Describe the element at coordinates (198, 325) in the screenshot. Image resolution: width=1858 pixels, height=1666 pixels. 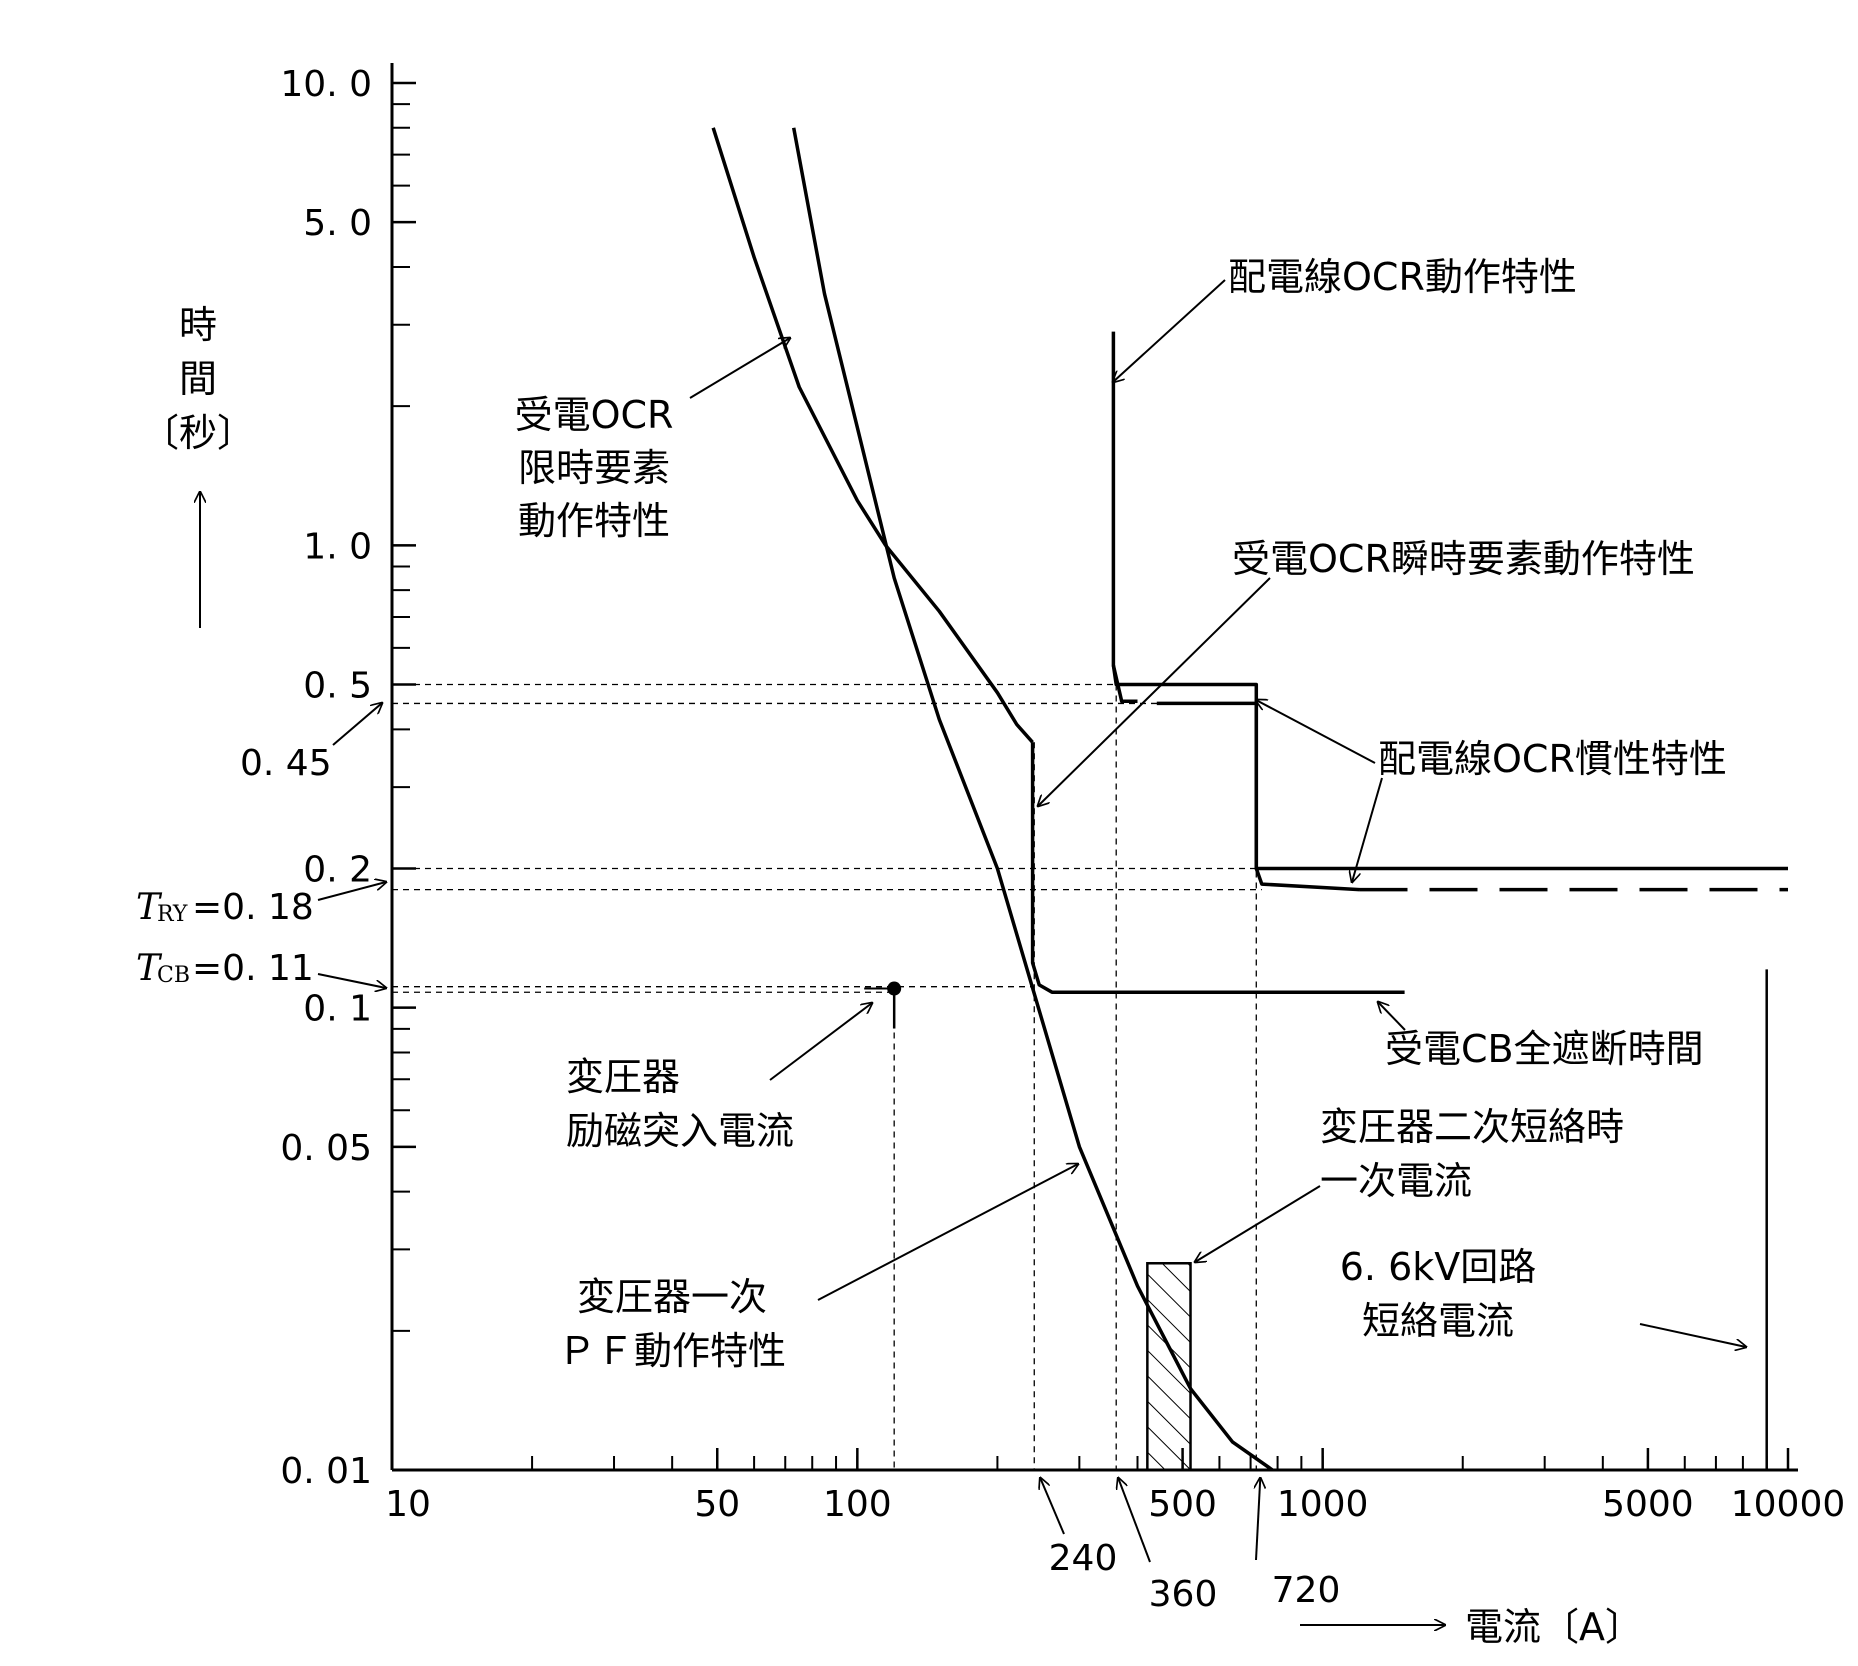
I see `y-axis-label-char: 時` at that location.